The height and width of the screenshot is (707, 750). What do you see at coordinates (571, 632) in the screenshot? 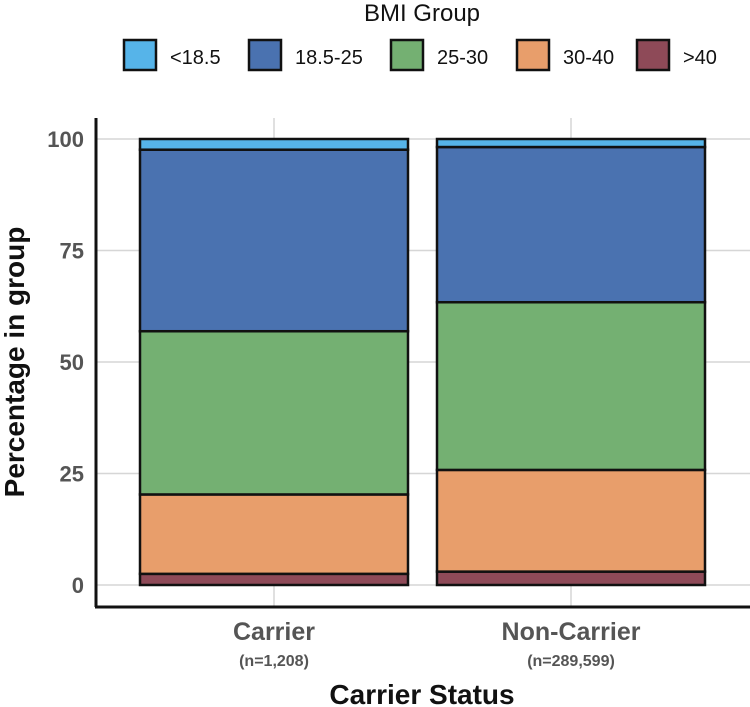
I see `x-category-label: Non-Carrier` at bounding box center [571, 632].